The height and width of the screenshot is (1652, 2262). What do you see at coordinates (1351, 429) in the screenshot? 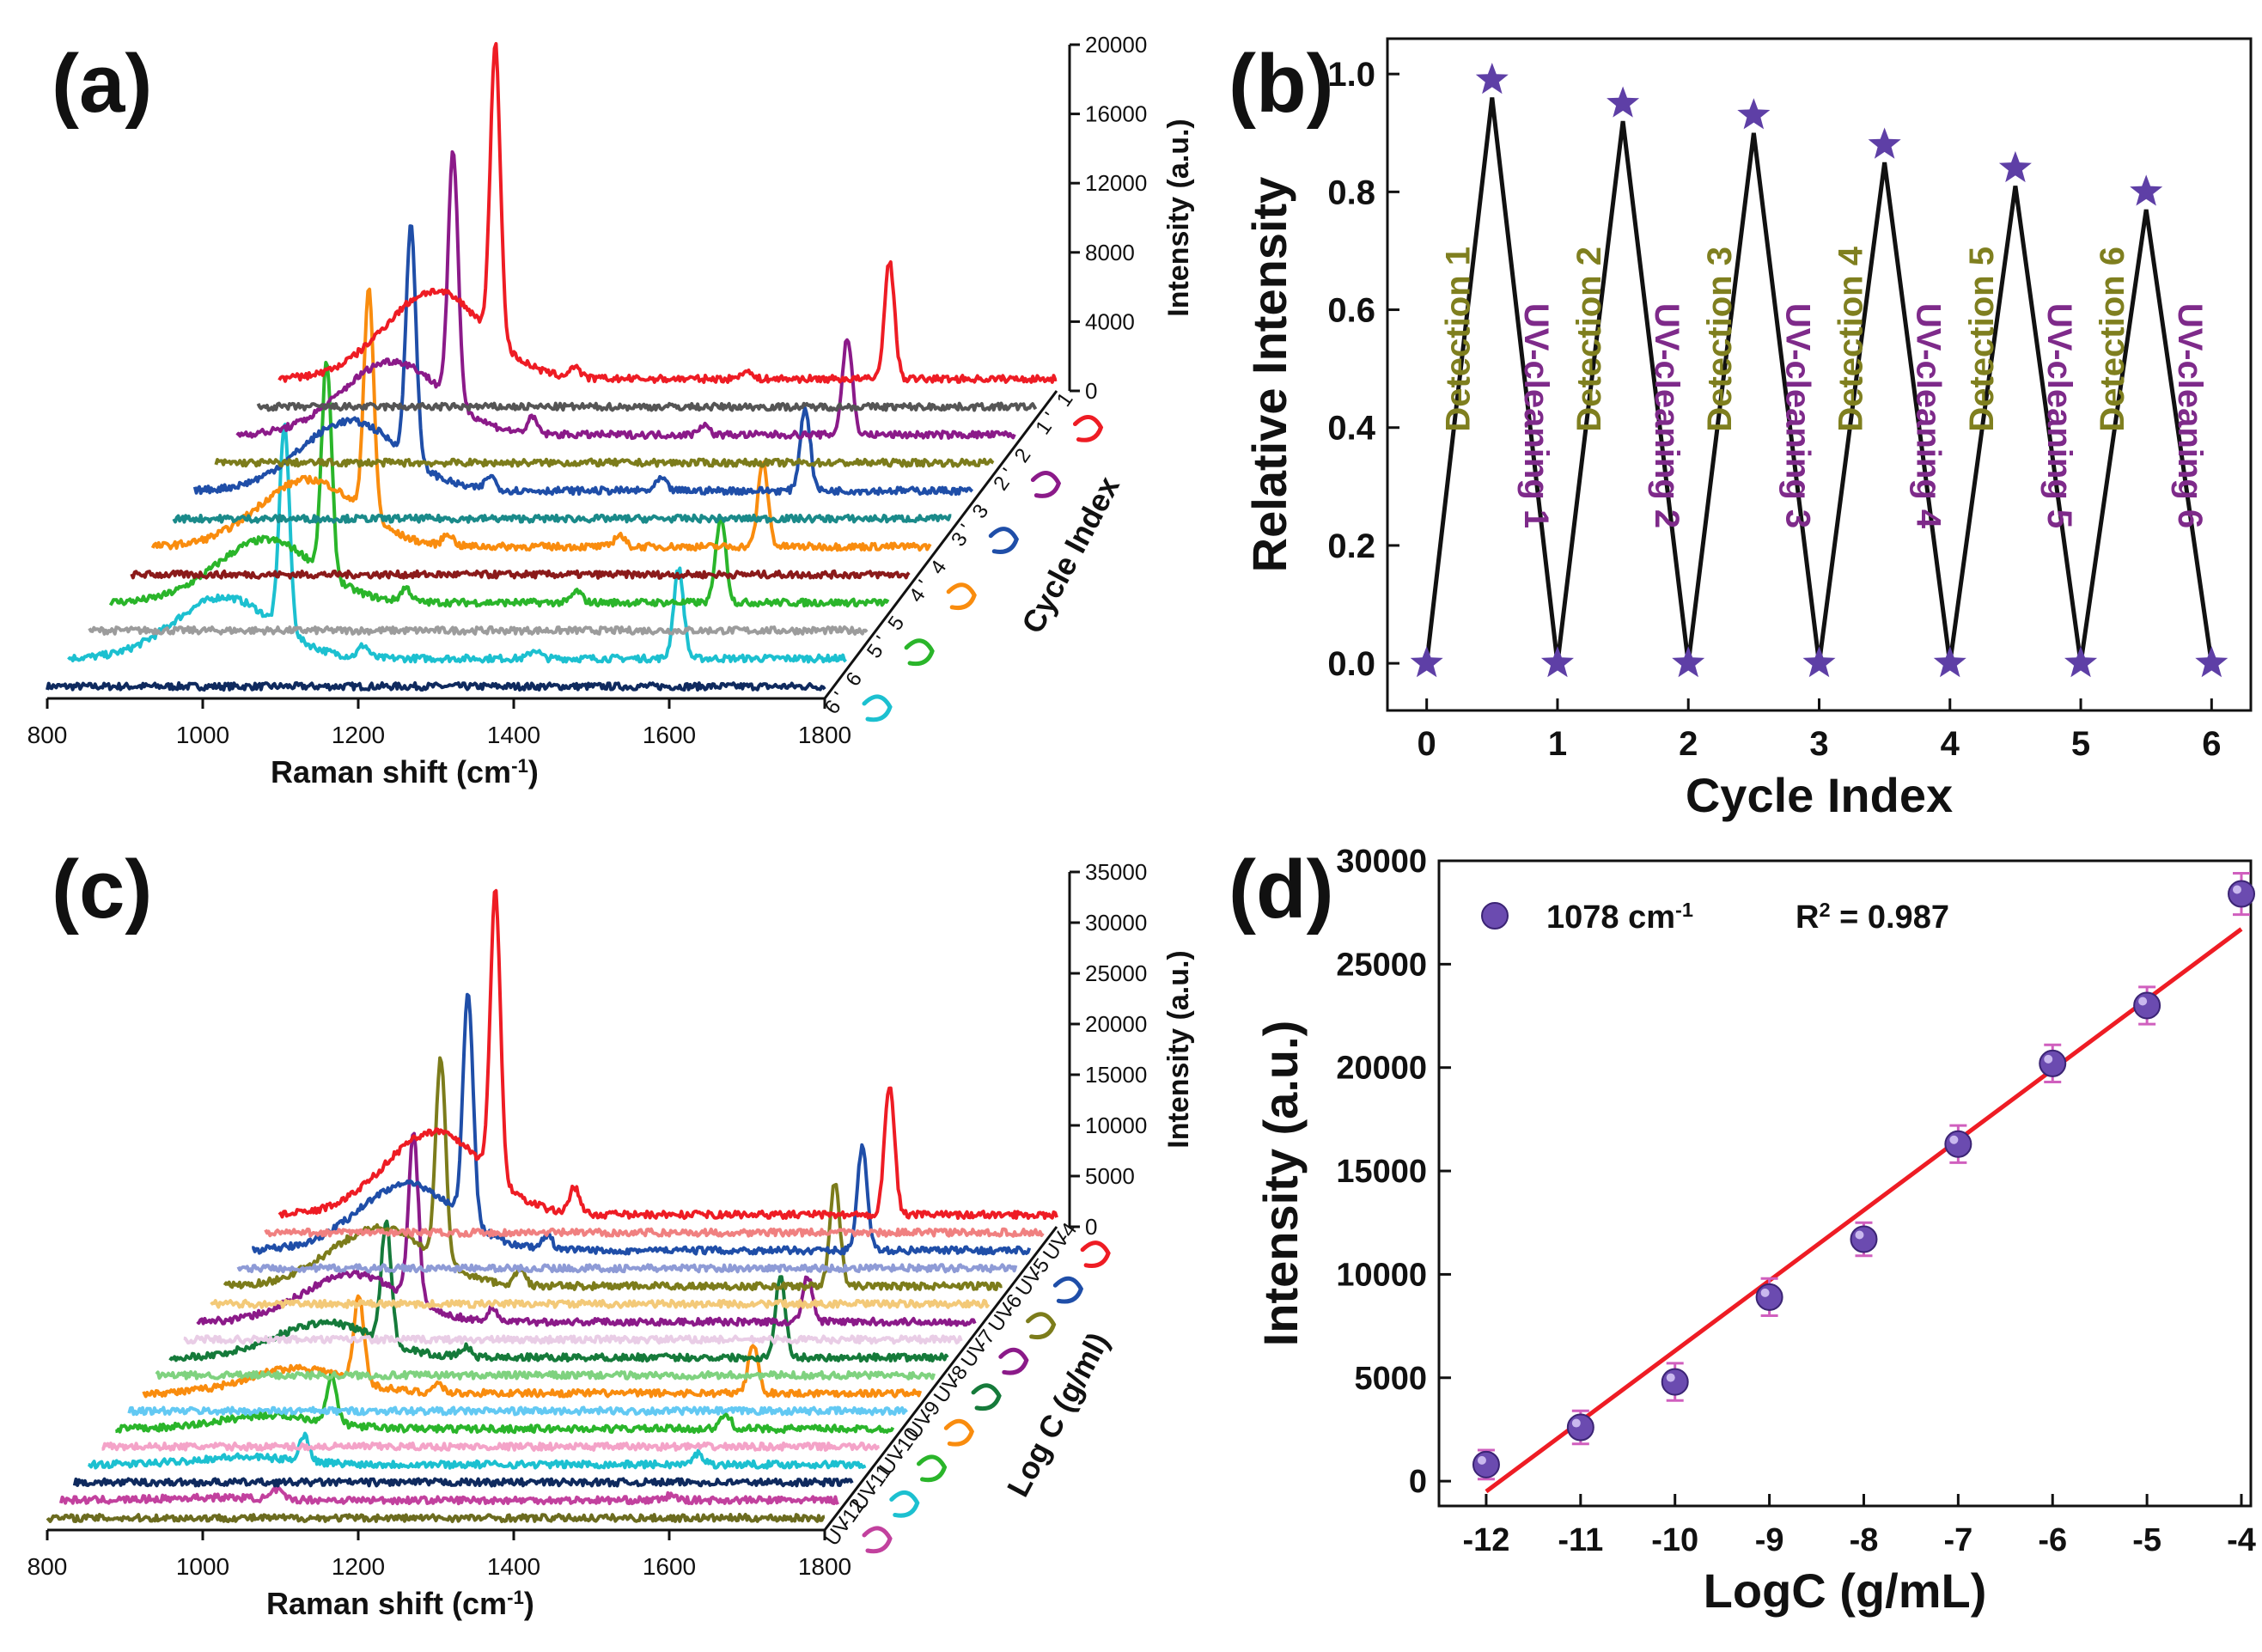
I see `y-tick-label: 0.4` at bounding box center [1351, 429].